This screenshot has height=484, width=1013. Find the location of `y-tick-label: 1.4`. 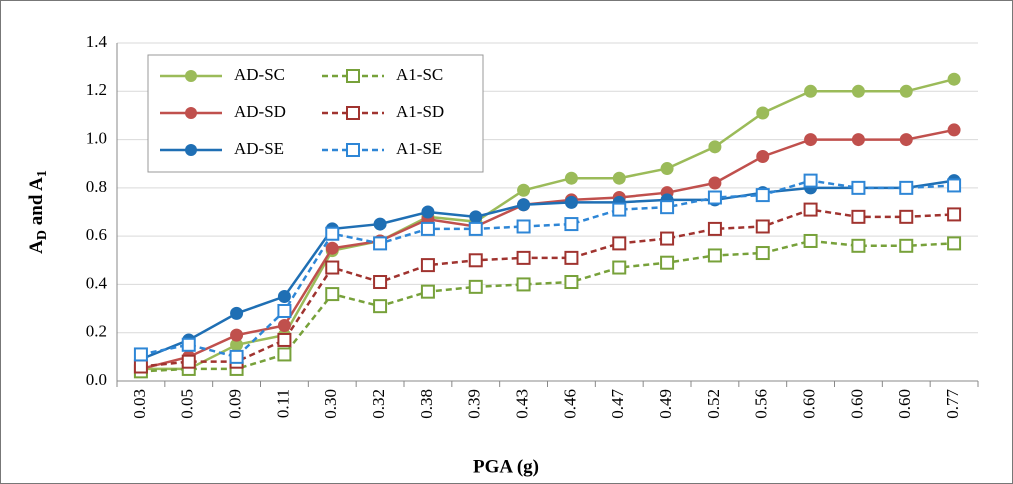

y-tick-label: 1.4 is located at coordinates (97, 41).